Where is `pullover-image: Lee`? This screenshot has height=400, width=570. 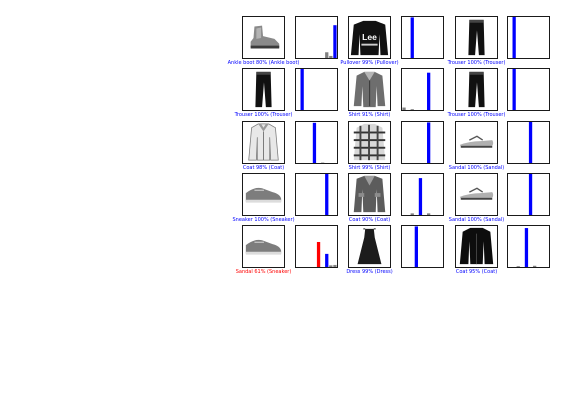
pullover-image: Lee is located at coordinates (369, 37).